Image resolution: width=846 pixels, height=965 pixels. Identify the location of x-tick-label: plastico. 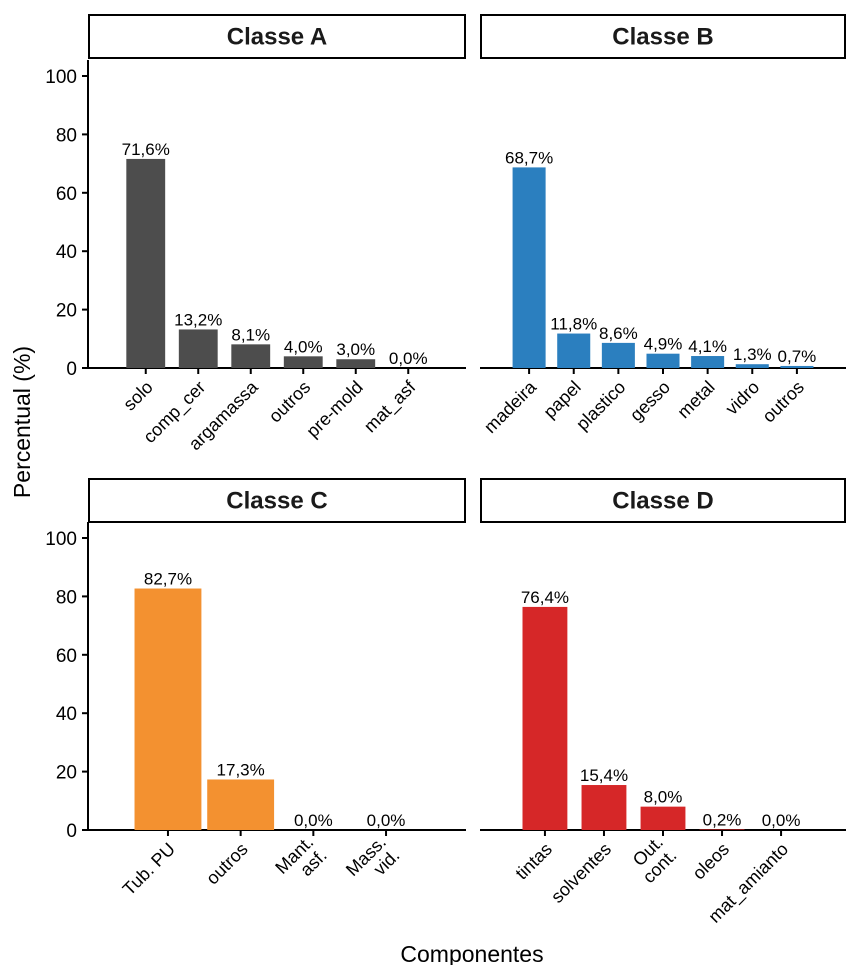
(600, 405).